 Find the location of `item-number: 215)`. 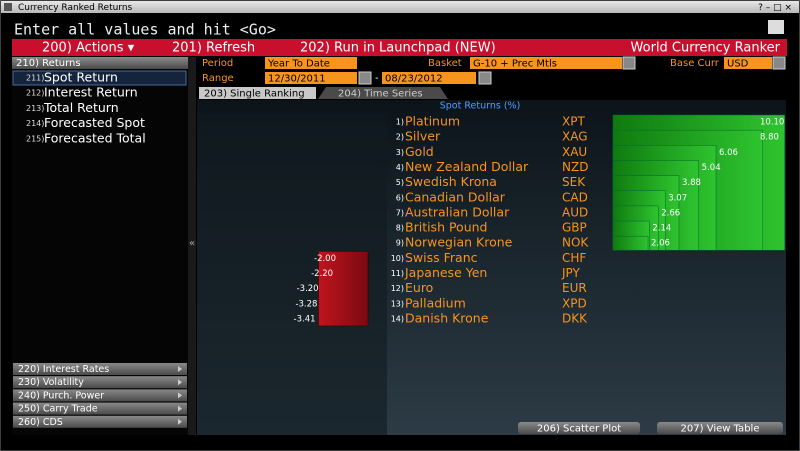

item-number: 215) is located at coordinates (35, 138).